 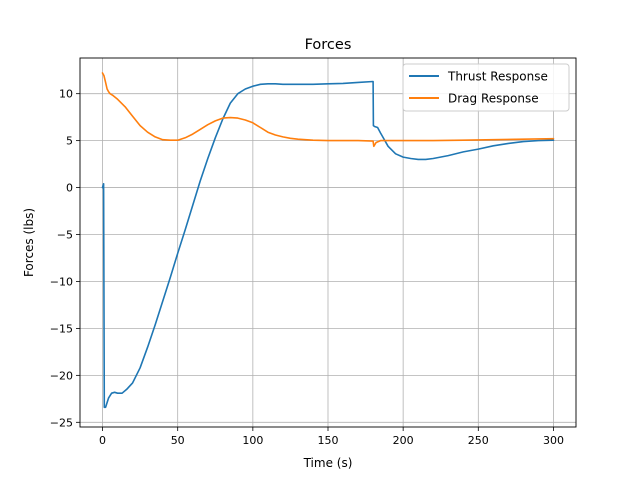 What do you see at coordinates (252, 440) in the screenshot?
I see `x-tick-label: 100` at bounding box center [252, 440].